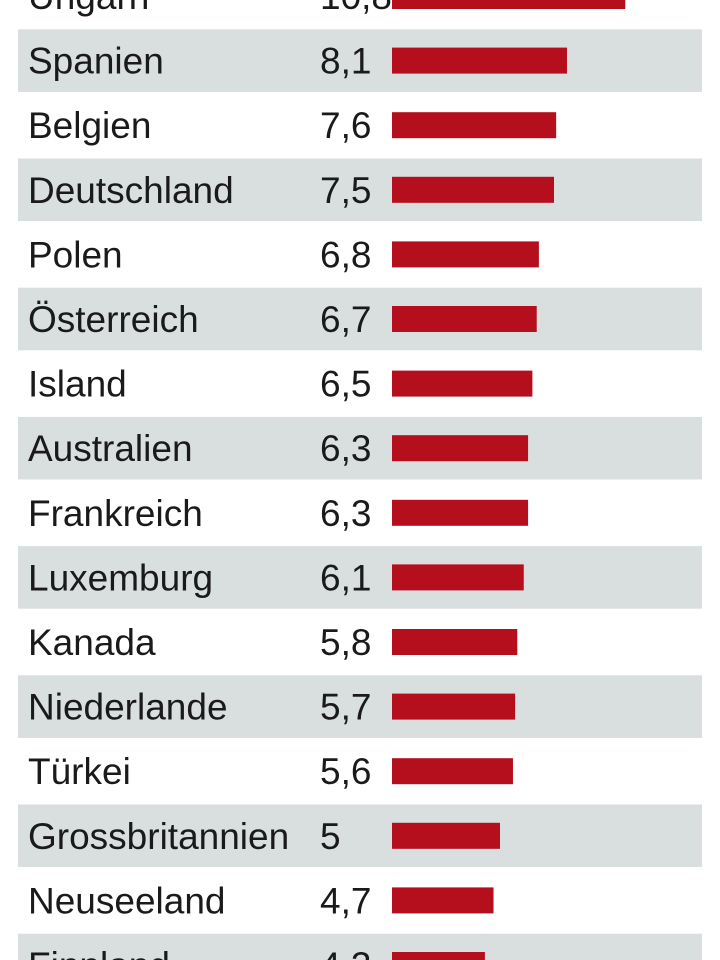 This screenshot has height=960, width=720. I want to click on category-label: Island, so click(77, 384).